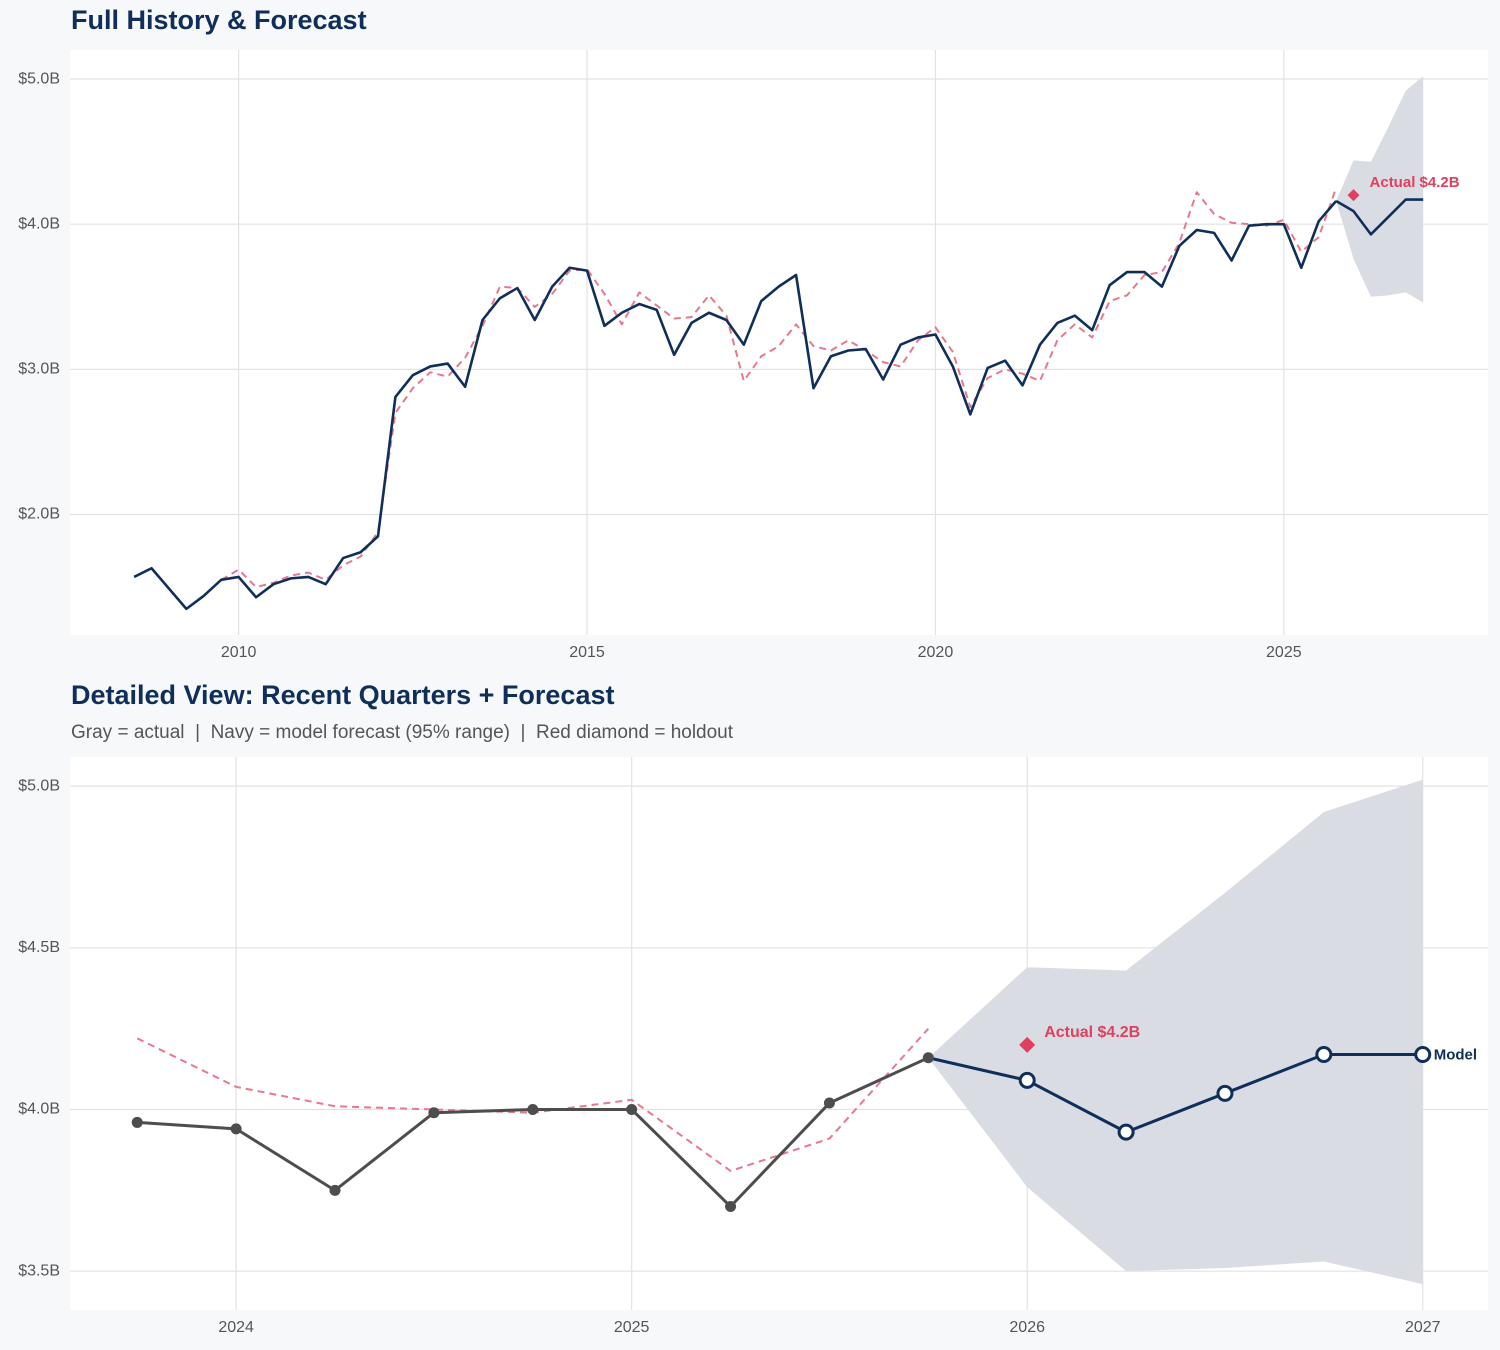  Describe the element at coordinates (39, 947) in the screenshot. I see `y-tick-label: $4.5B` at that location.